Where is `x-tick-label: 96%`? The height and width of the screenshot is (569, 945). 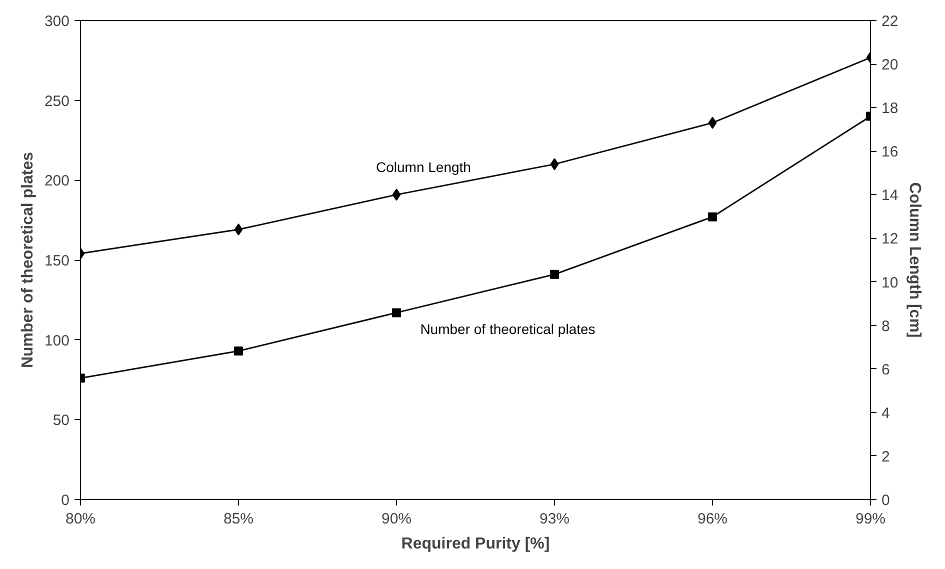 x-tick-label: 96% is located at coordinates (712, 519).